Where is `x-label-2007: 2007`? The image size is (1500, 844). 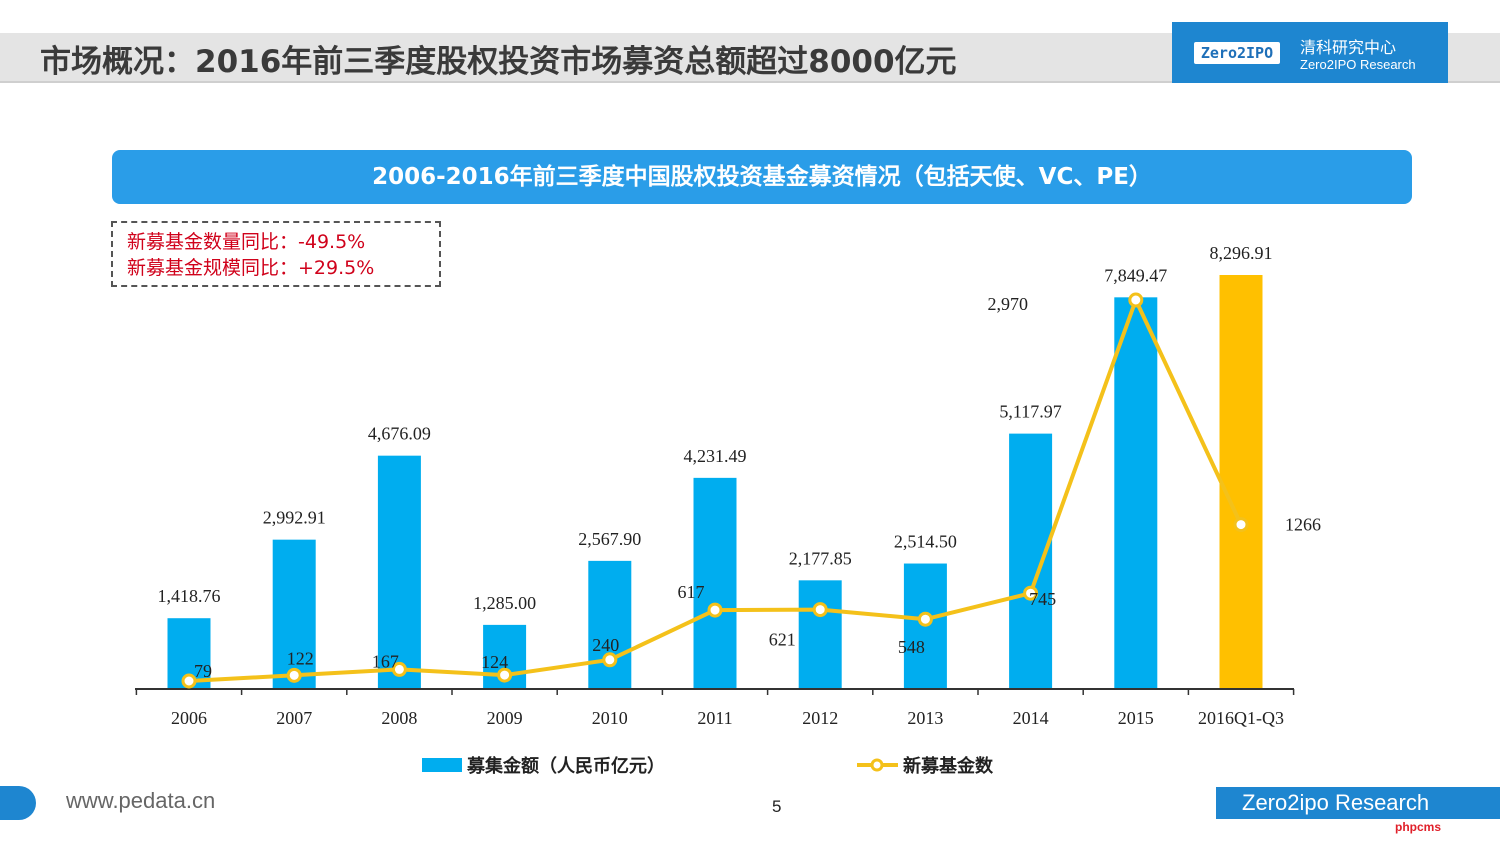 x-label-2007: 2007 is located at coordinates (294, 718).